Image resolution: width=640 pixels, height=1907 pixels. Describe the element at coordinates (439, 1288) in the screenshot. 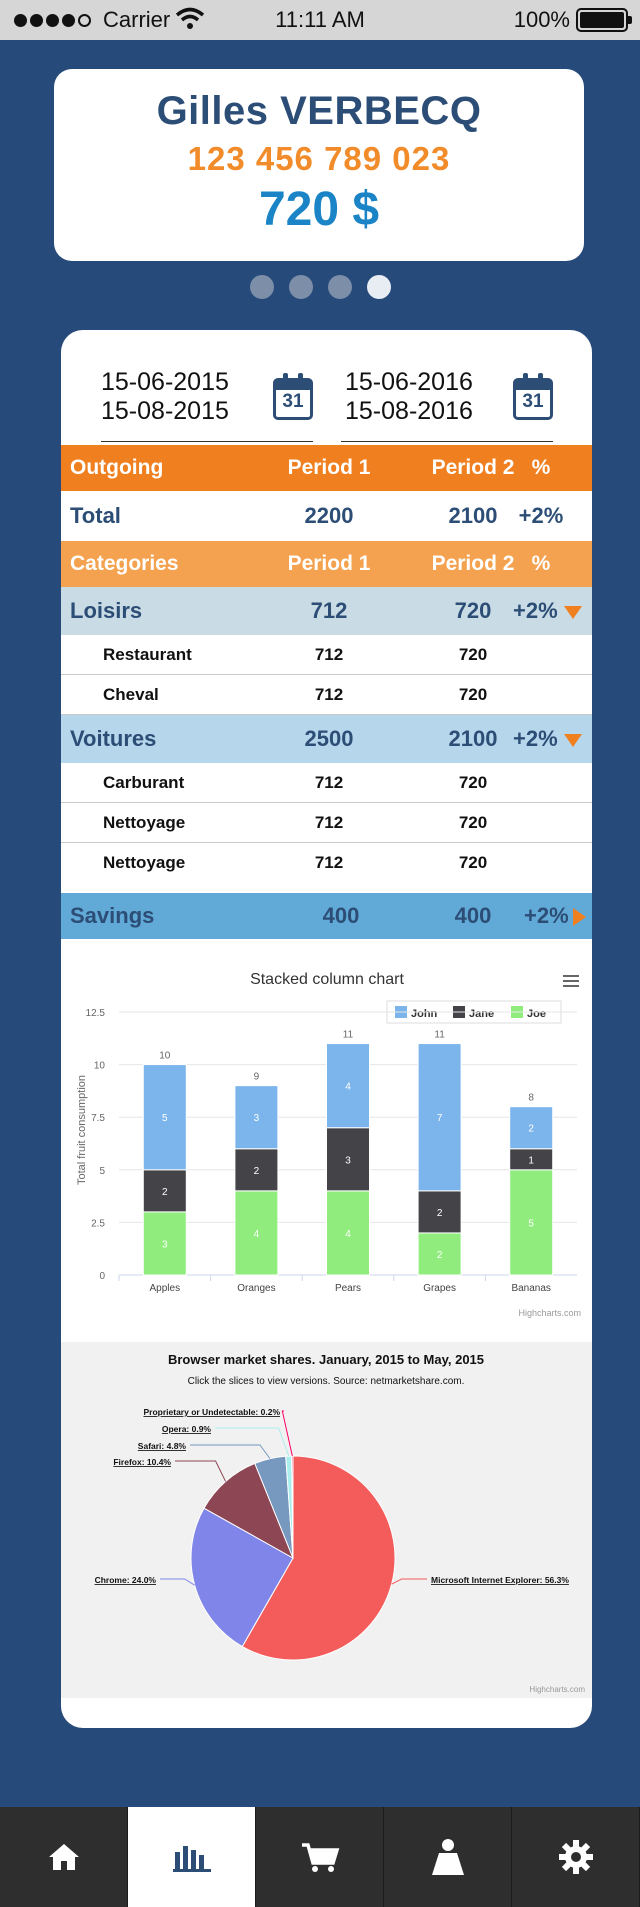

I see `x-tick-label: Grapes` at that location.